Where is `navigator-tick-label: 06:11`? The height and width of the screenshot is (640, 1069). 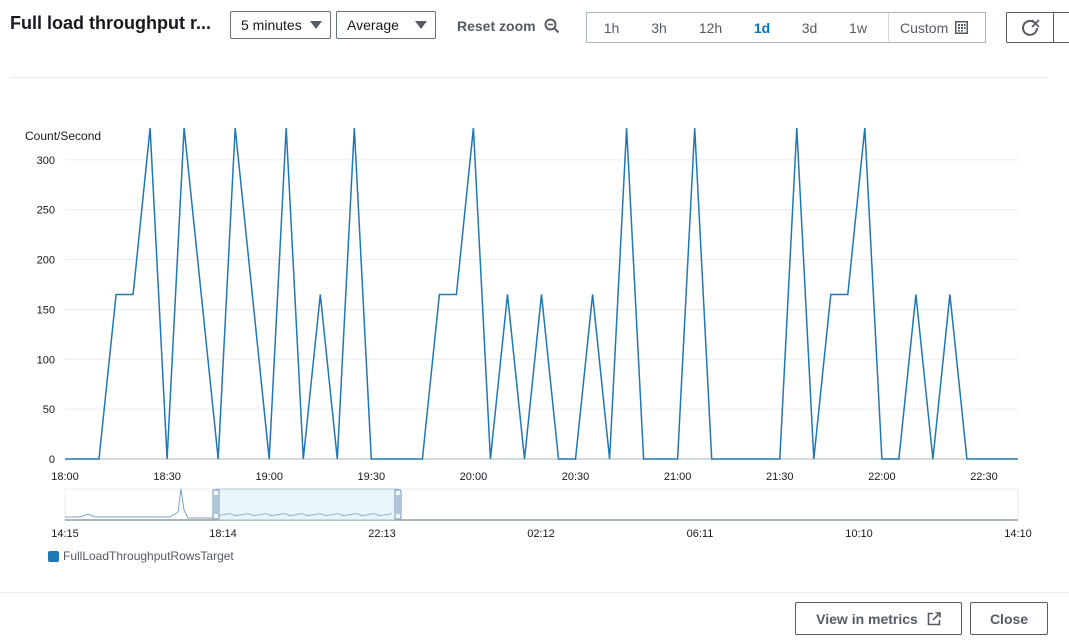
navigator-tick-label: 06:11 is located at coordinates (700, 534).